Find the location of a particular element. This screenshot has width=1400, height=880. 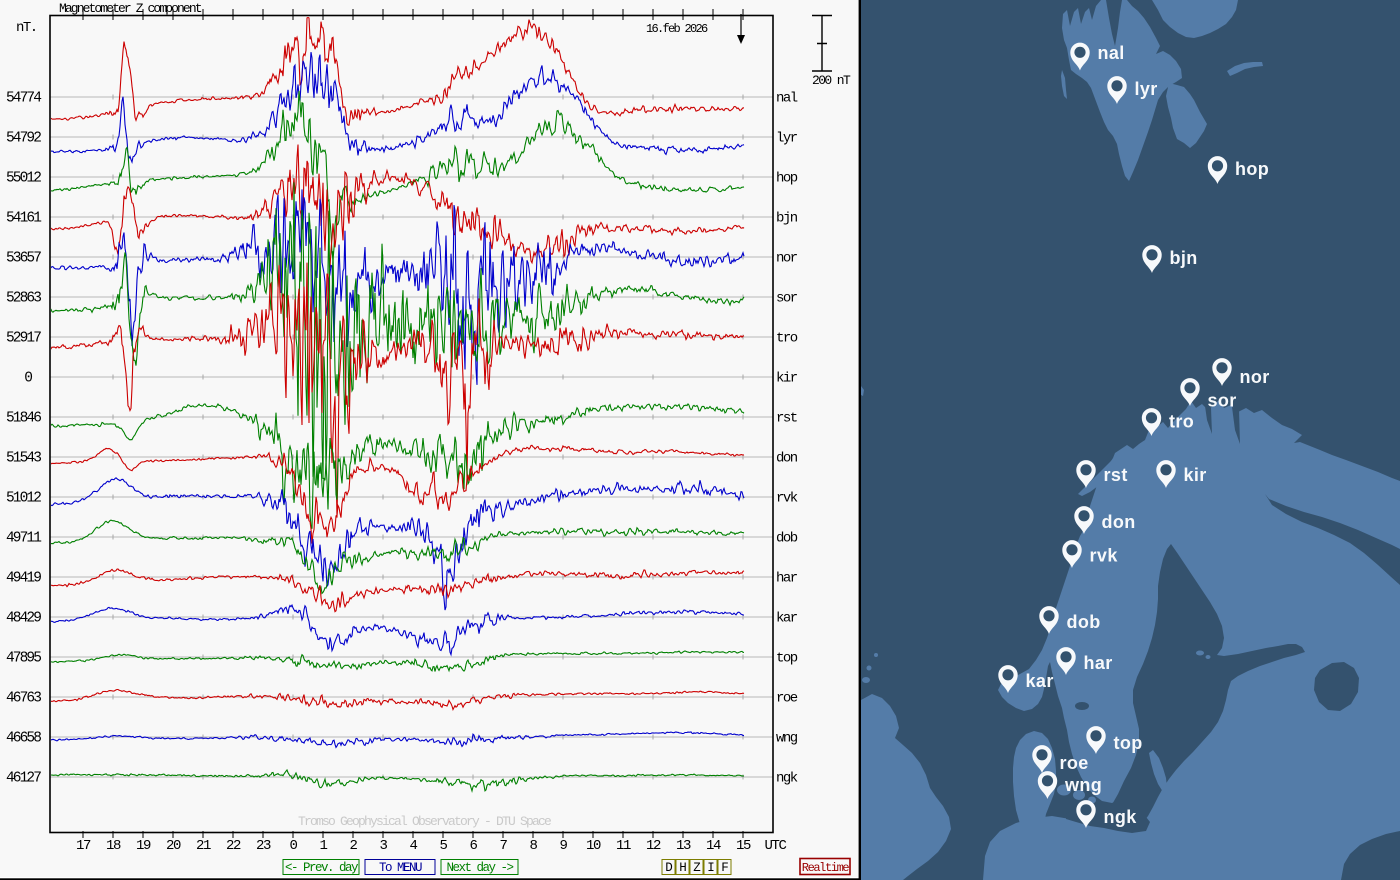

svg-text: 48429 is located at coordinates (23, 619).